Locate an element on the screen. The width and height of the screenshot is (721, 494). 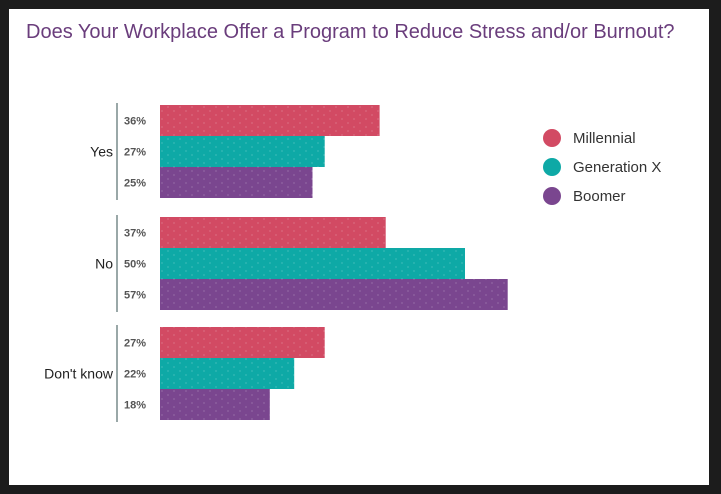
bar-group: No 37% 50% 57% is located at coordinates (301, 263).